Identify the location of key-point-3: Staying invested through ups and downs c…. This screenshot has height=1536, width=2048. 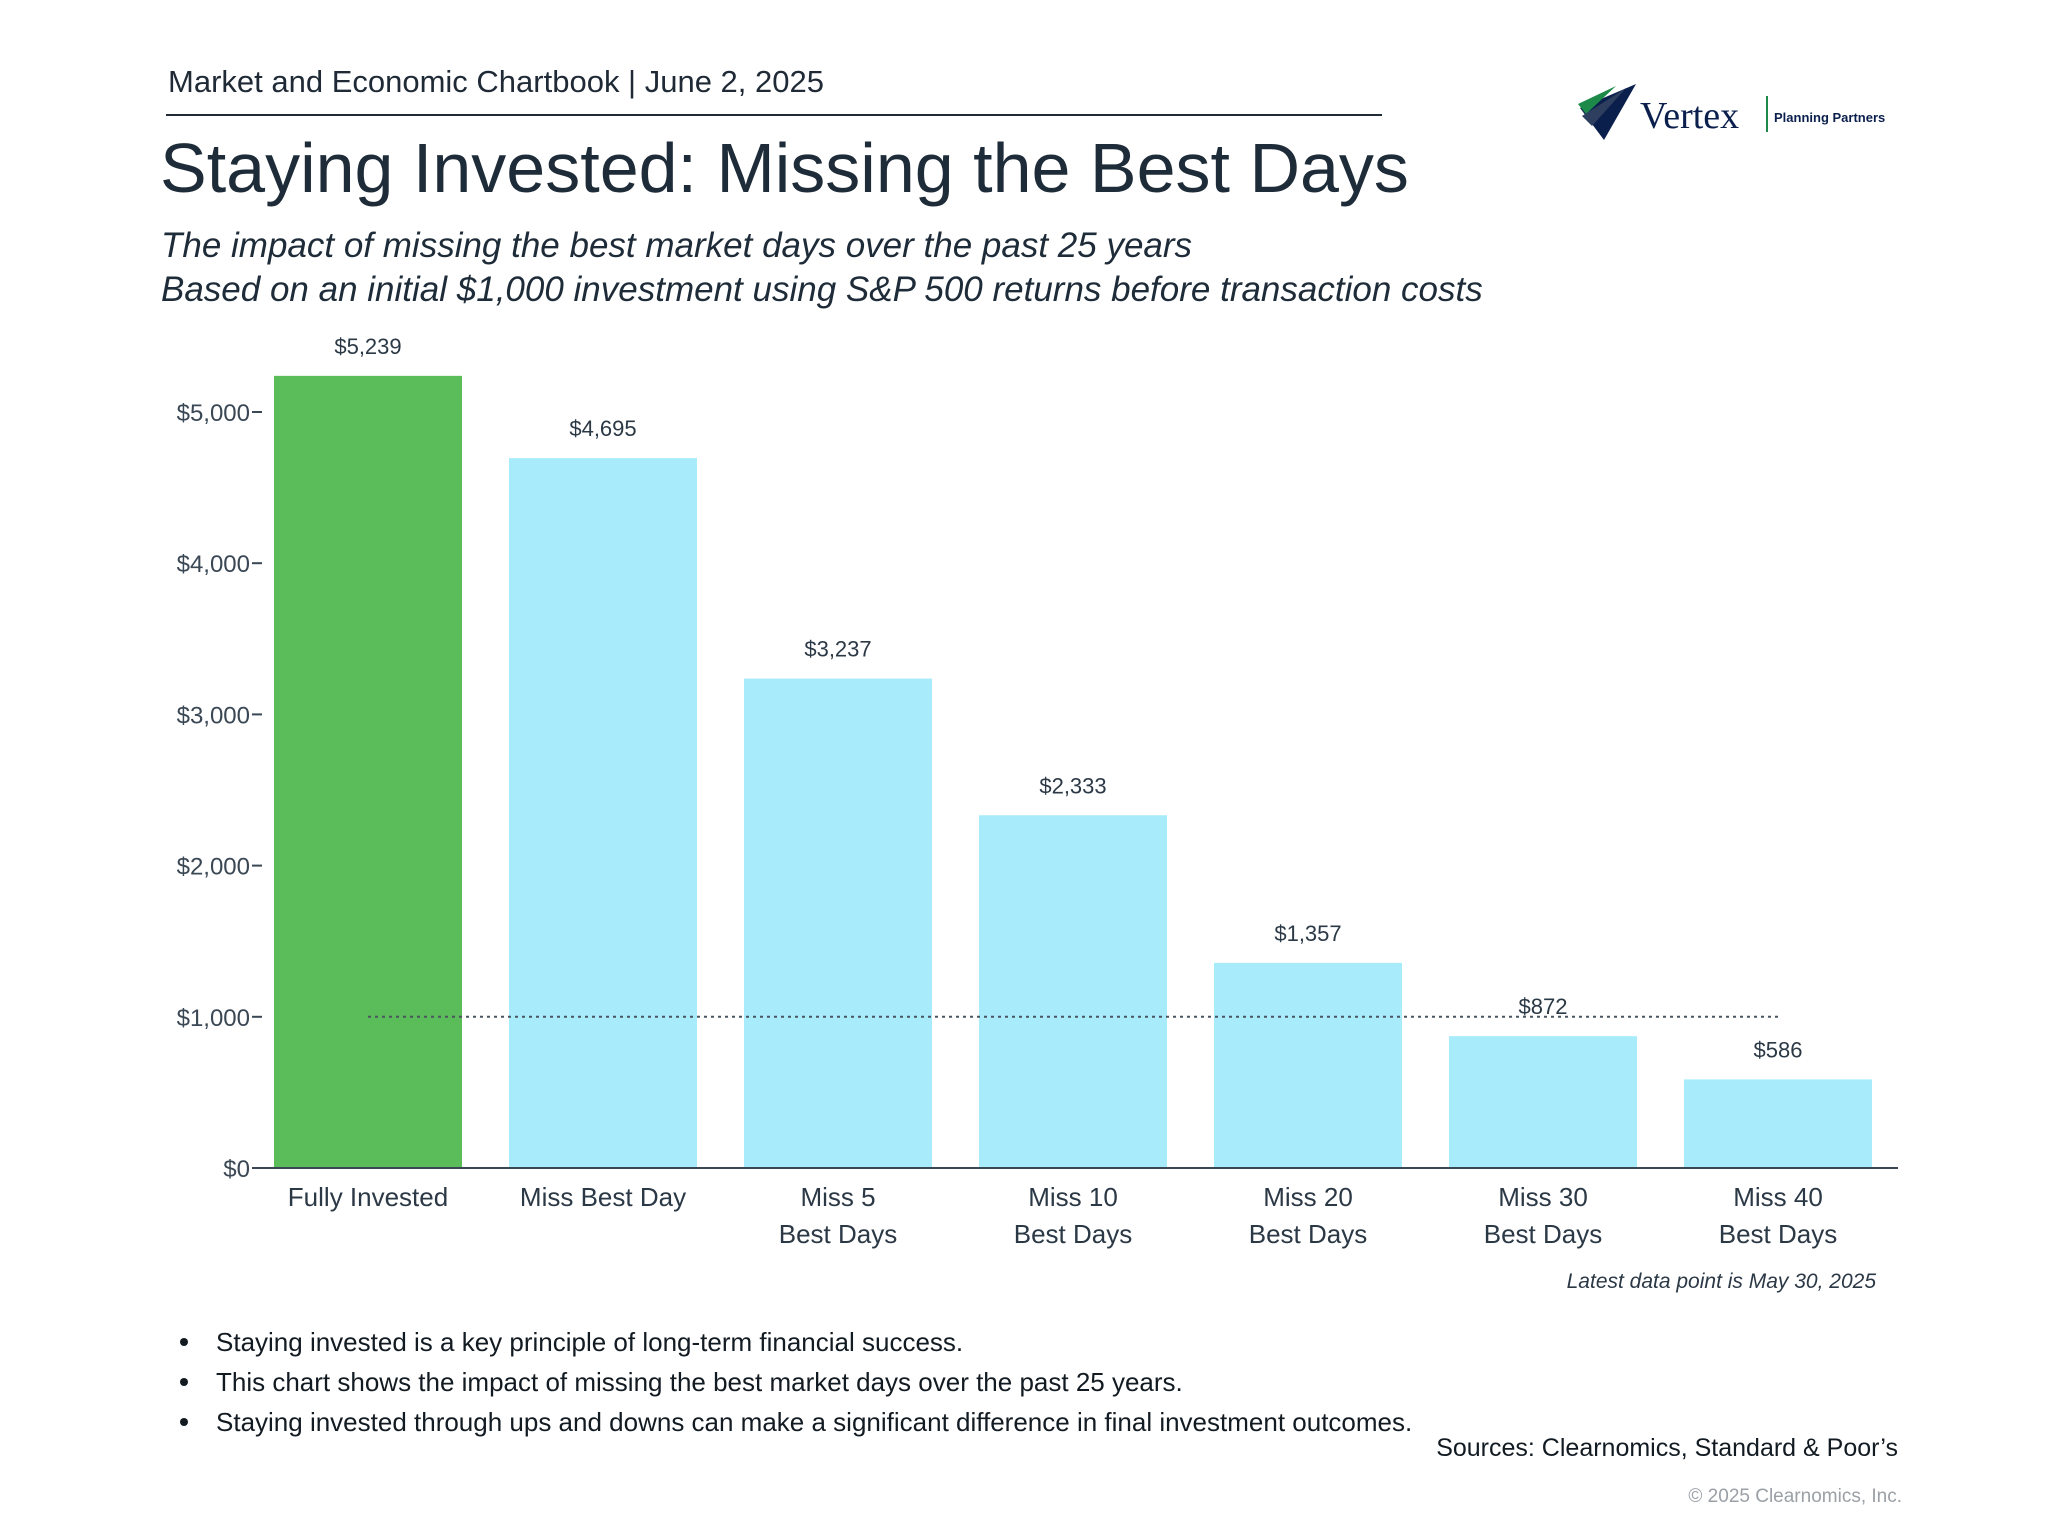
(795, 1422).